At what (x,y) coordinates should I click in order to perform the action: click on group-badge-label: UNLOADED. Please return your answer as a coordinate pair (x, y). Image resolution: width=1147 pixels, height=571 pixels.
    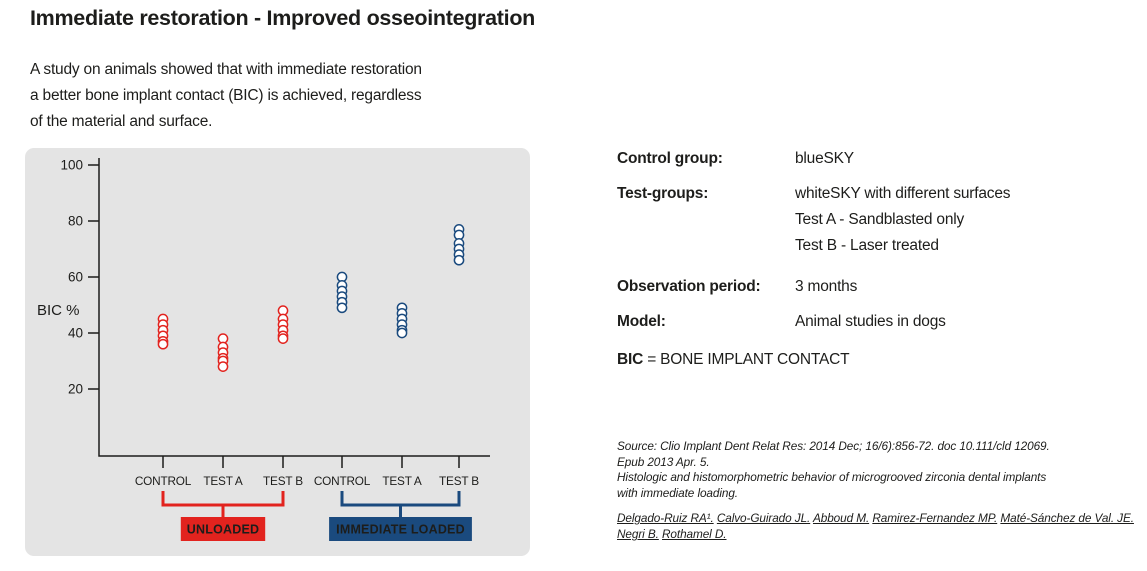
    Looking at the image, I should click on (223, 530).